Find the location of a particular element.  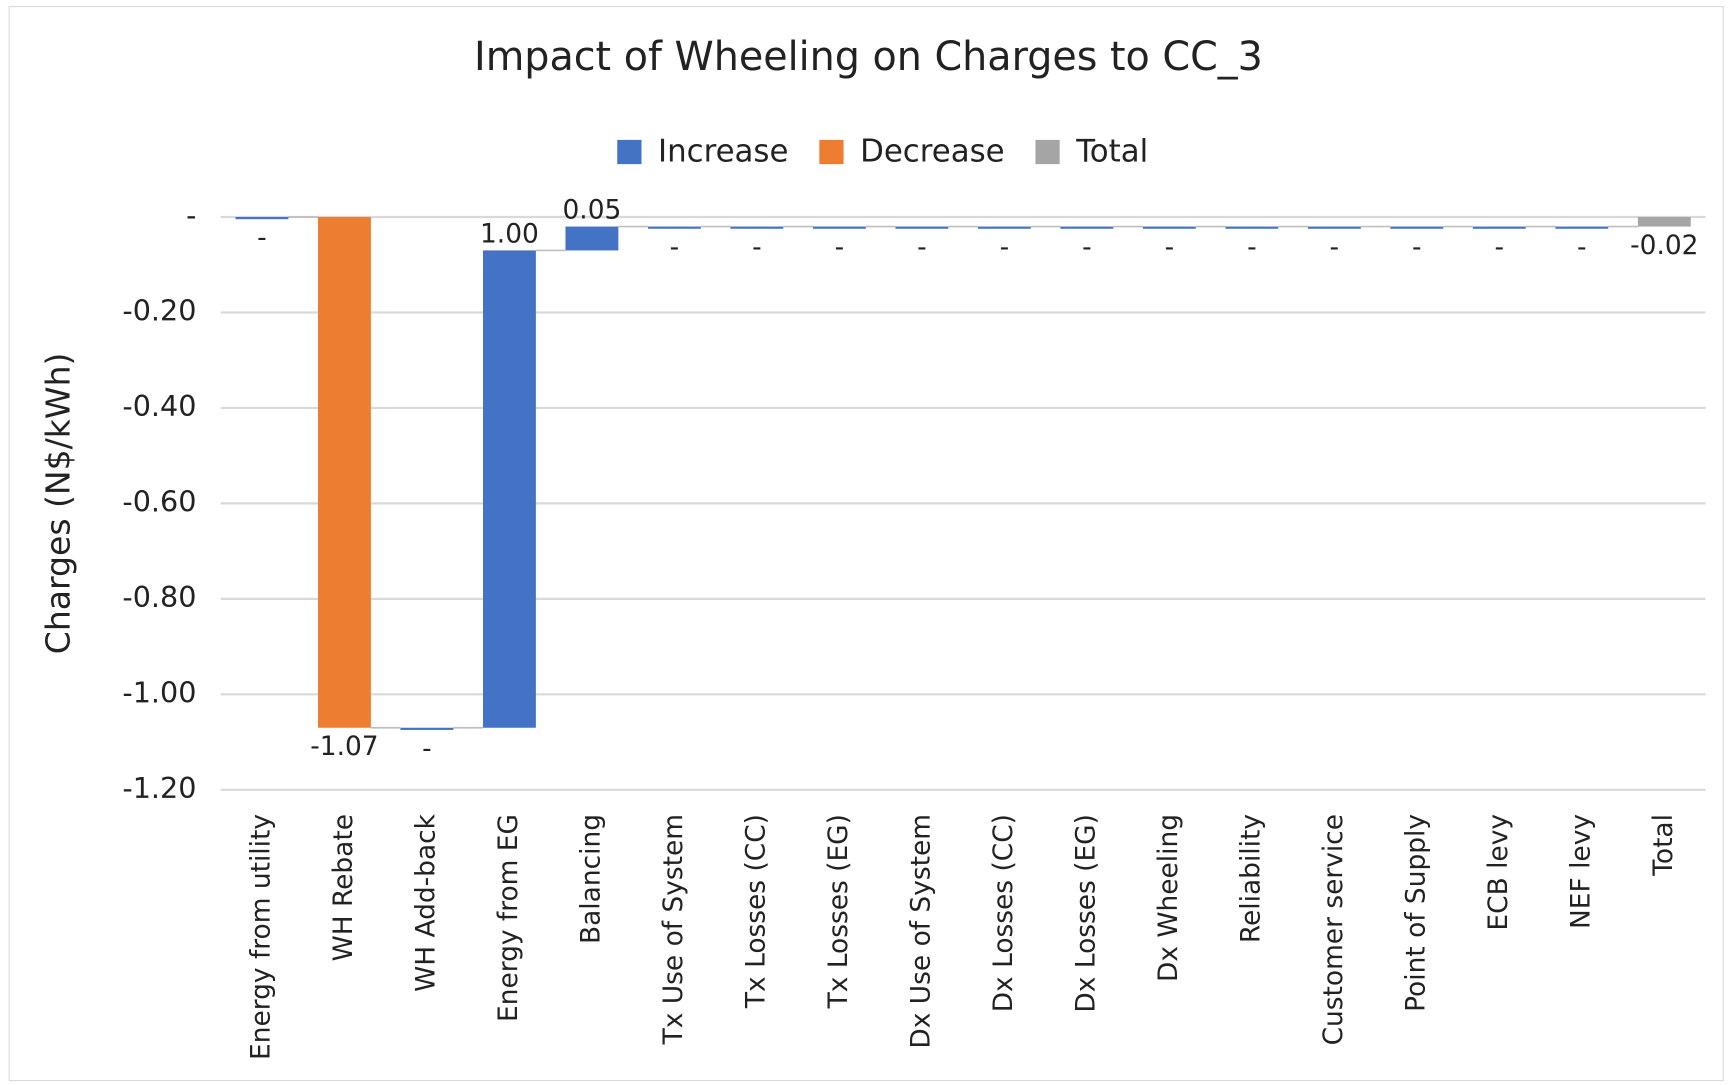

x-tick-label: Tx Losses (EG) is located at coordinates (838, 911).